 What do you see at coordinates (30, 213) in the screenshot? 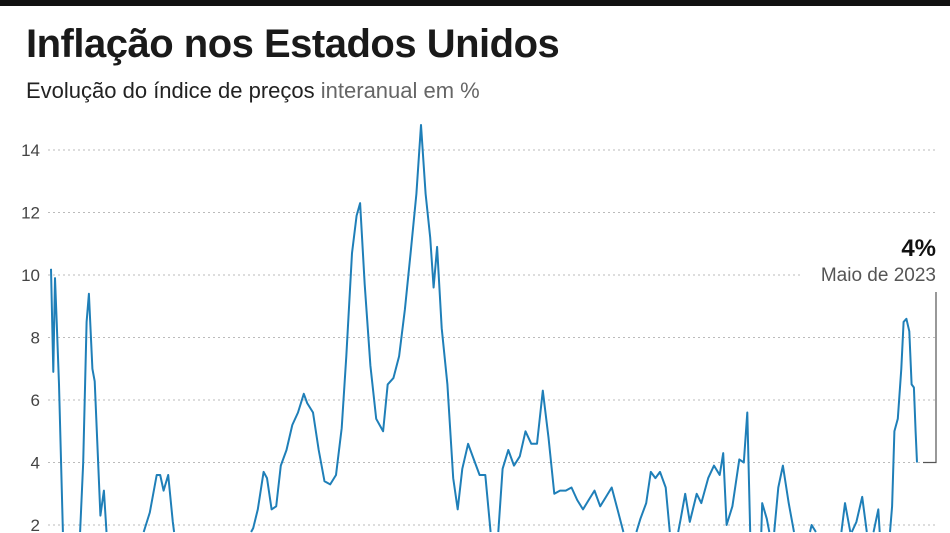
I see `y-tick-label: 12` at bounding box center [30, 213].